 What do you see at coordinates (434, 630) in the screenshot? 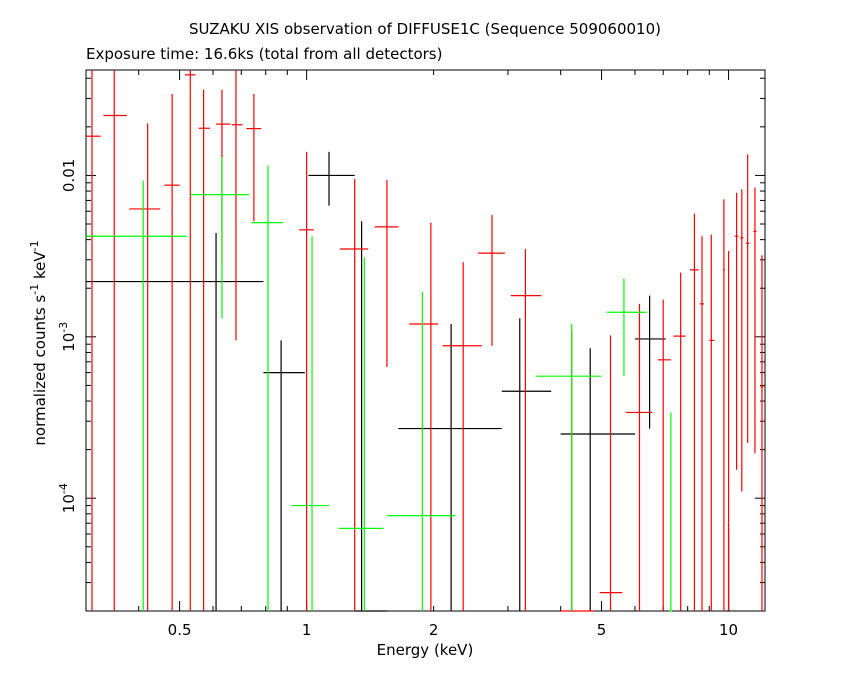
I see `x-tick-label: 2` at bounding box center [434, 630].